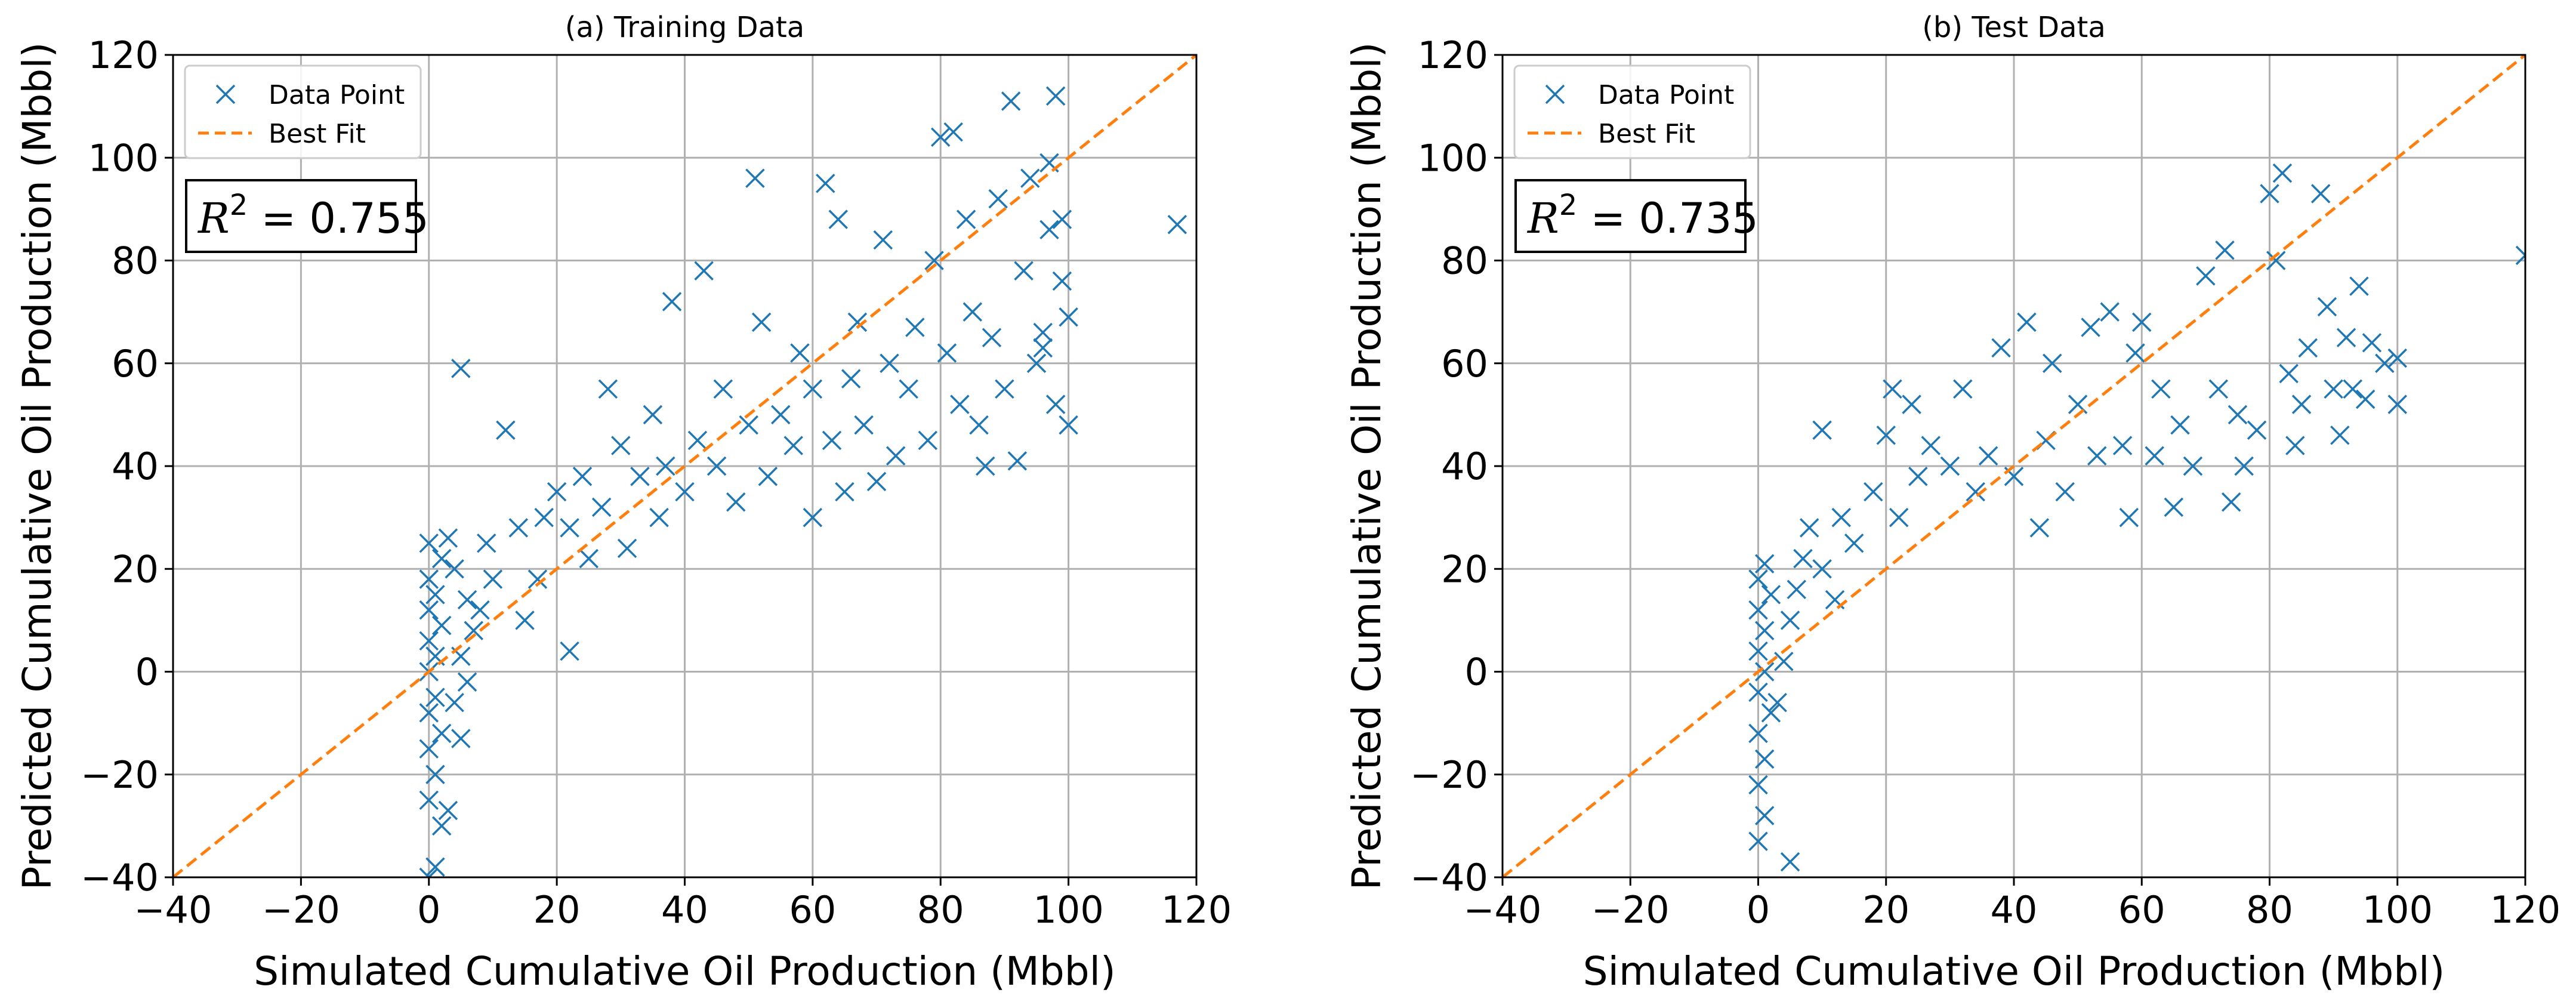 The width and height of the screenshot is (2576, 1008). What do you see at coordinates (1758, 910) in the screenshot?
I see `chart-1-xtick-label: 0` at bounding box center [1758, 910].